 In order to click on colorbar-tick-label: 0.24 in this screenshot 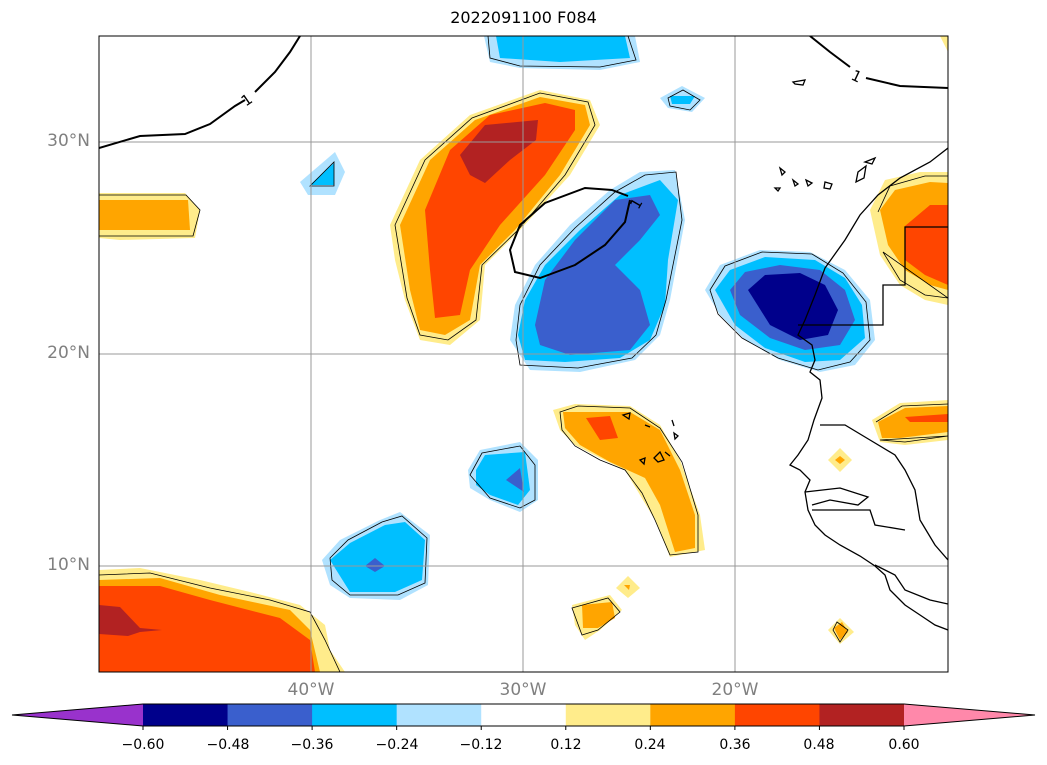, I will do `click(650, 745)`.